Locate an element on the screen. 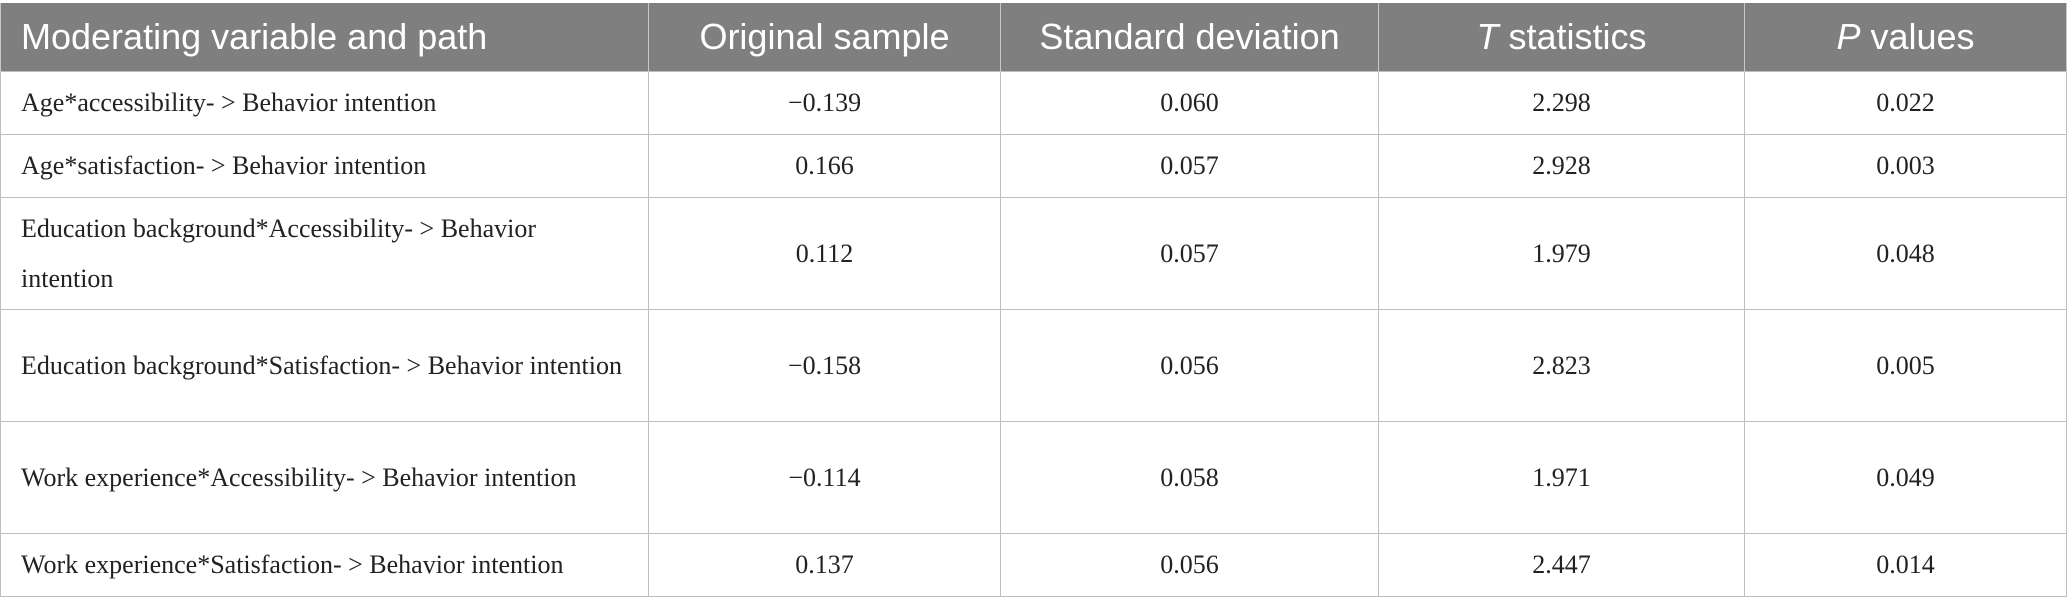  cell-t-statistics: 2.928 is located at coordinates (1561, 166).